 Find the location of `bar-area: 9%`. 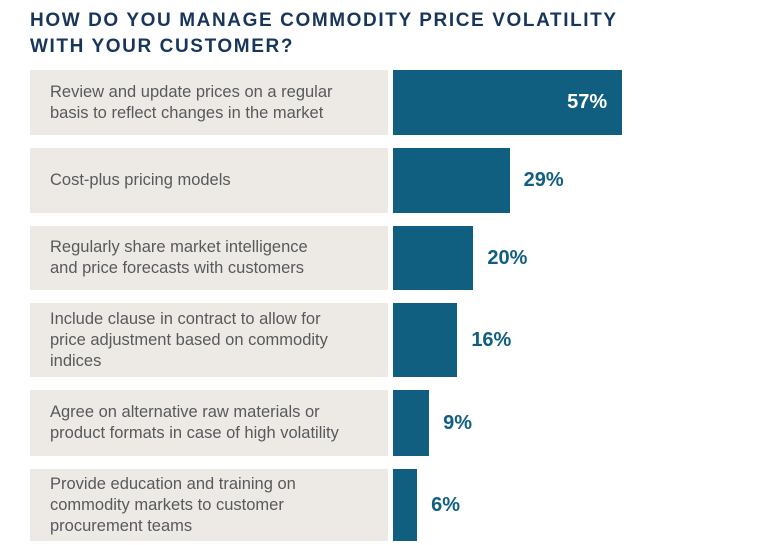

bar-area: 9% is located at coordinates (585, 423).